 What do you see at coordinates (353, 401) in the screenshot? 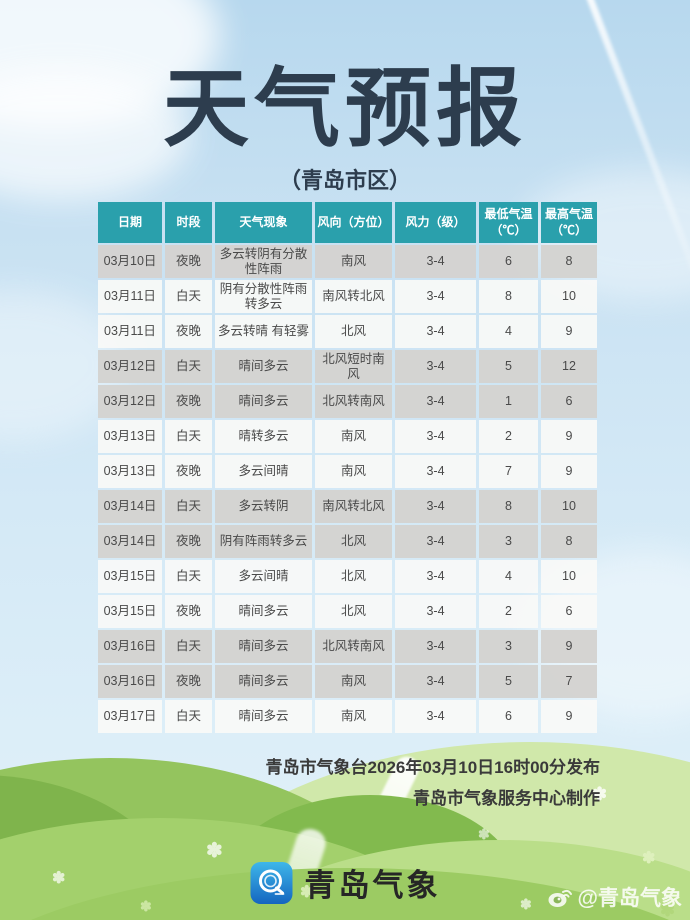
I see `wind-dir-cell: 北风转南风` at bounding box center [353, 401].